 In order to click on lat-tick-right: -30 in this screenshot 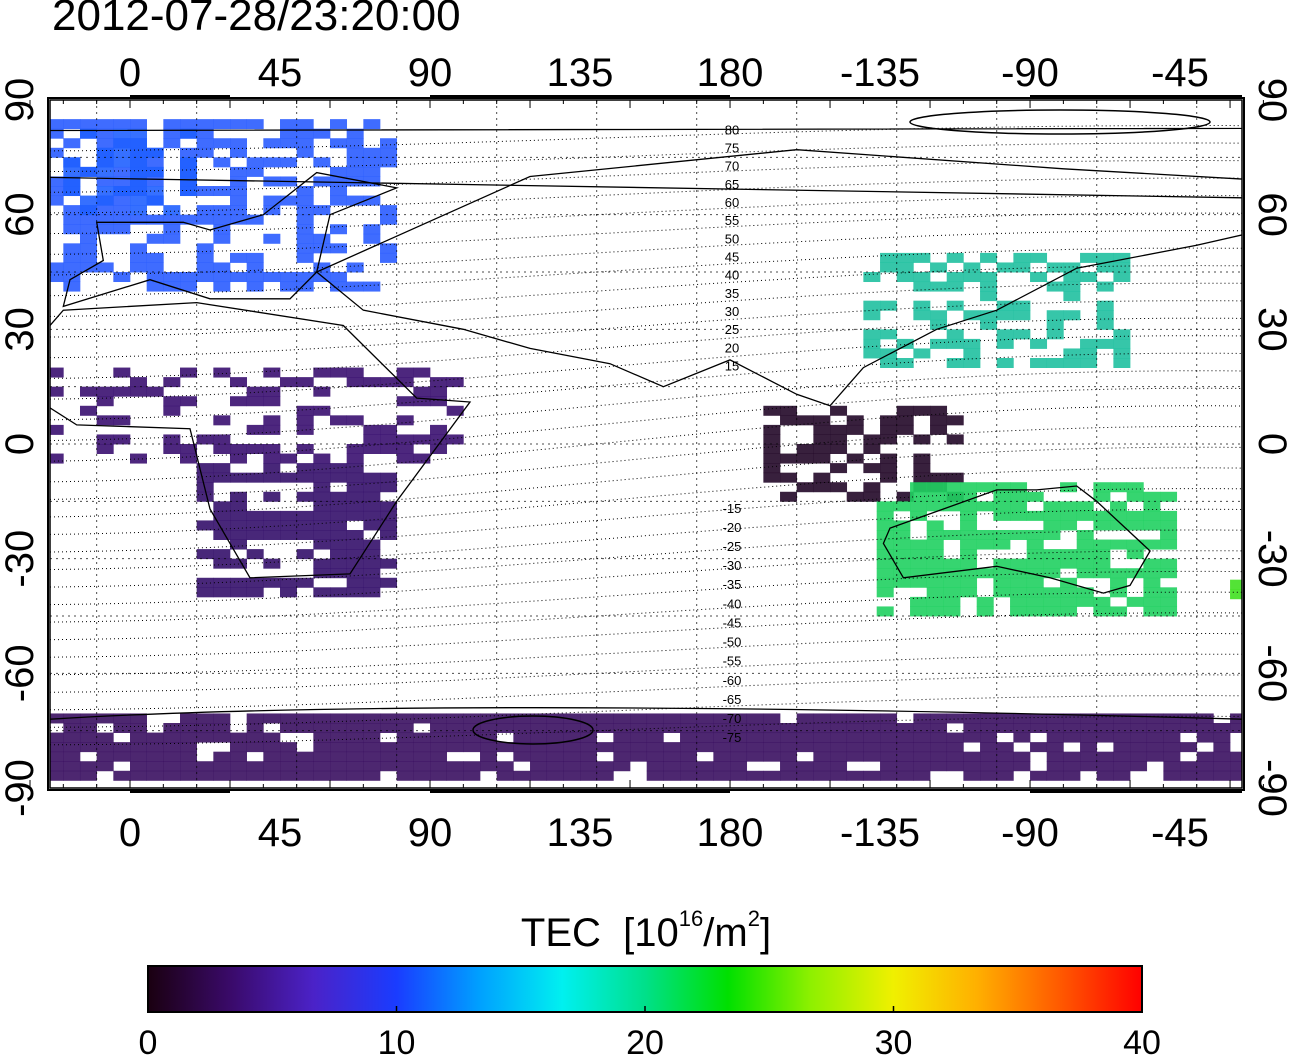, I will do `click(1271, 559)`.